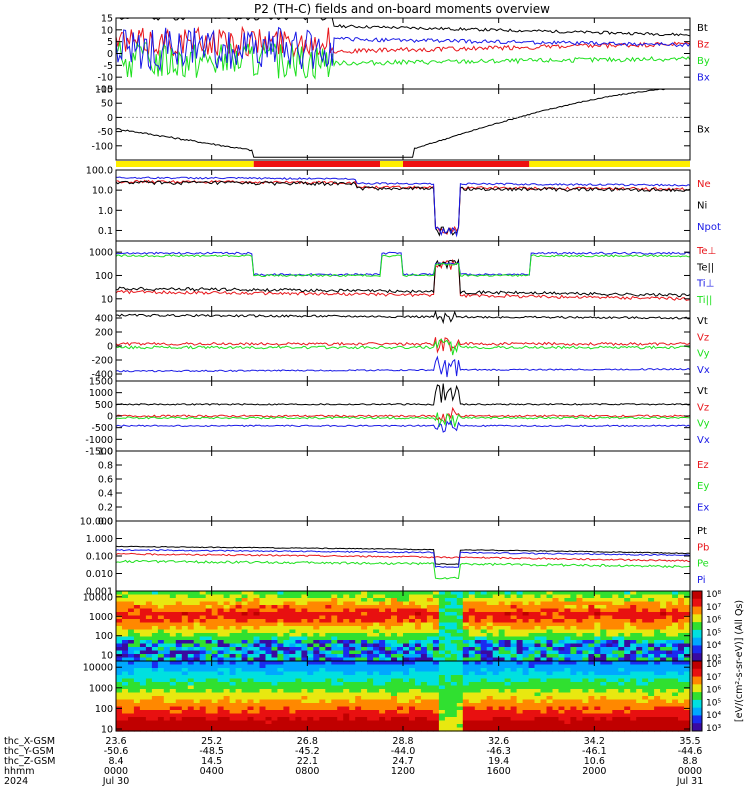 The height and width of the screenshot is (800, 750). What do you see at coordinates (107, 656) in the screenshot?
I see `y-tick-label: 10` at bounding box center [107, 656].